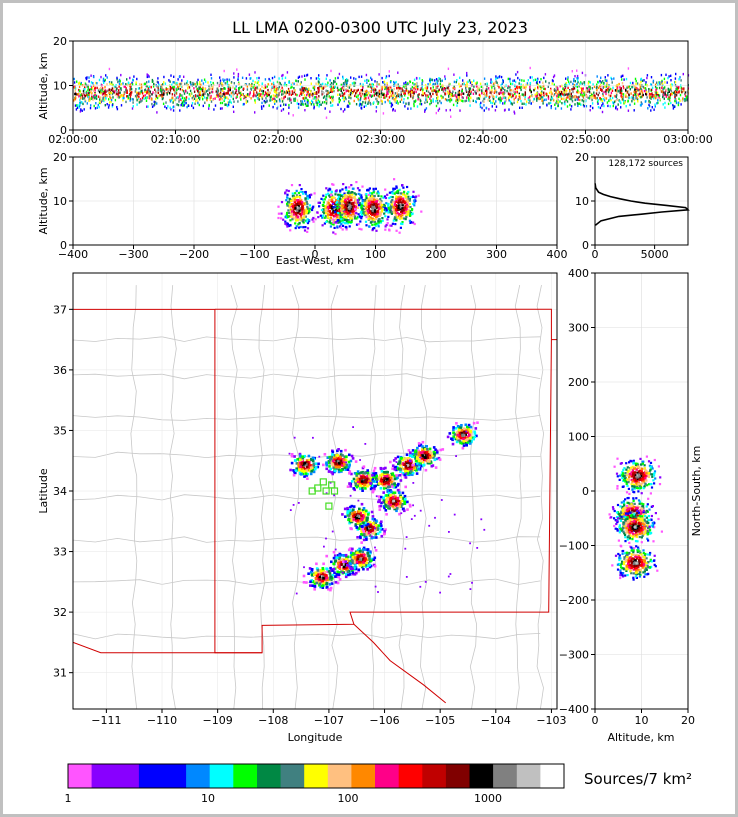 This screenshot has width=738, height=817. Describe the element at coordinates (307, 376) in the screenshot. I see `county-line` at that location.